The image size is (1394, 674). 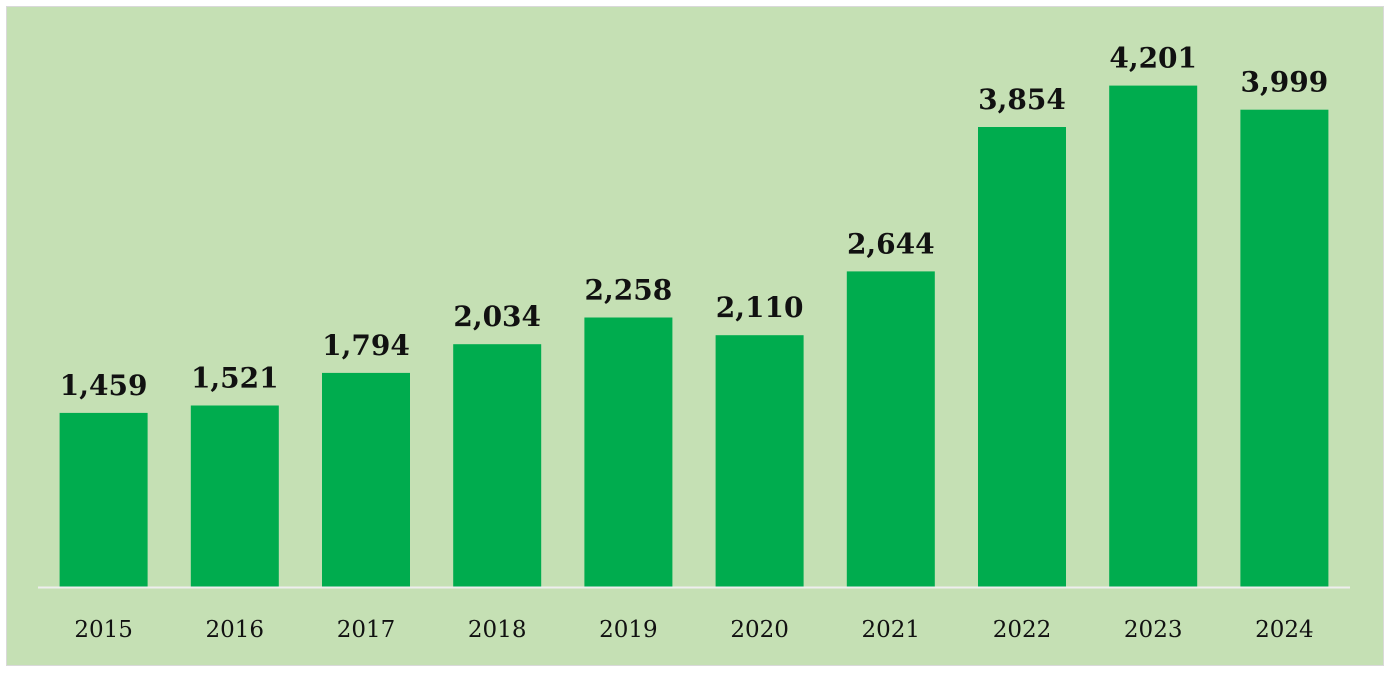 What do you see at coordinates (1022, 357) in the screenshot?
I see `bar-2022` at bounding box center [1022, 357].